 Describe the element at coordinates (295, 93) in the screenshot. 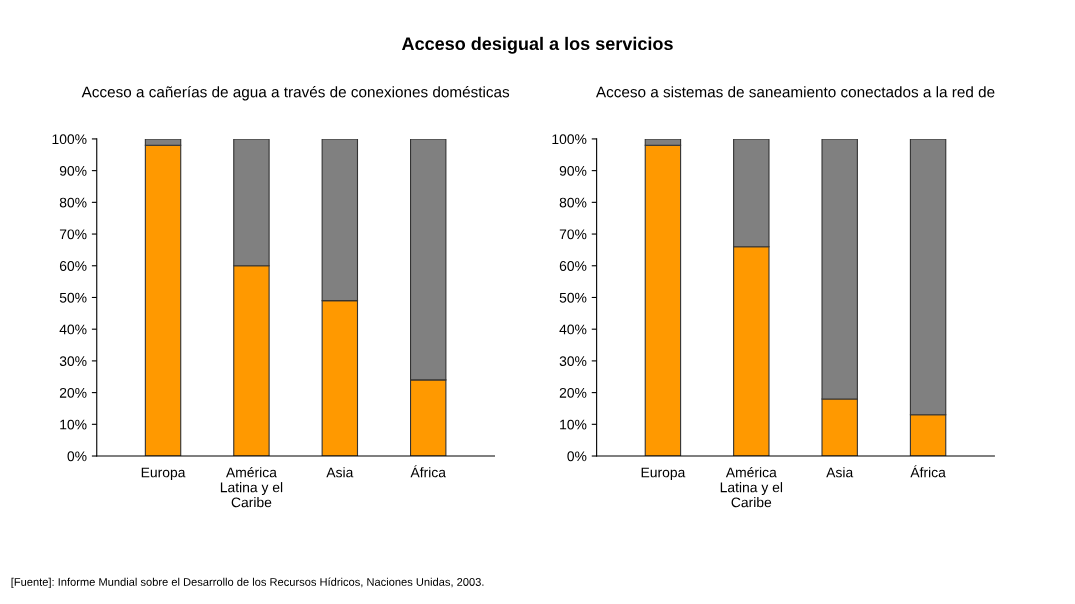

I see `chart-title: Acceso a cañerías de agua a través de conexiones domésticas` at that location.